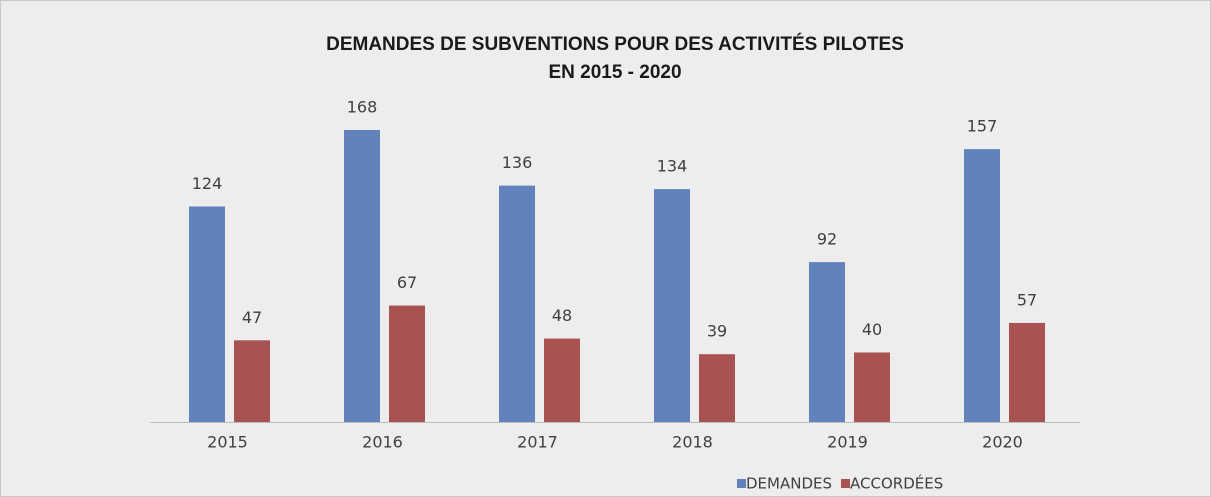 The height and width of the screenshot is (497, 1211). What do you see at coordinates (827, 239) in the screenshot?
I see `data-label: 92` at bounding box center [827, 239].